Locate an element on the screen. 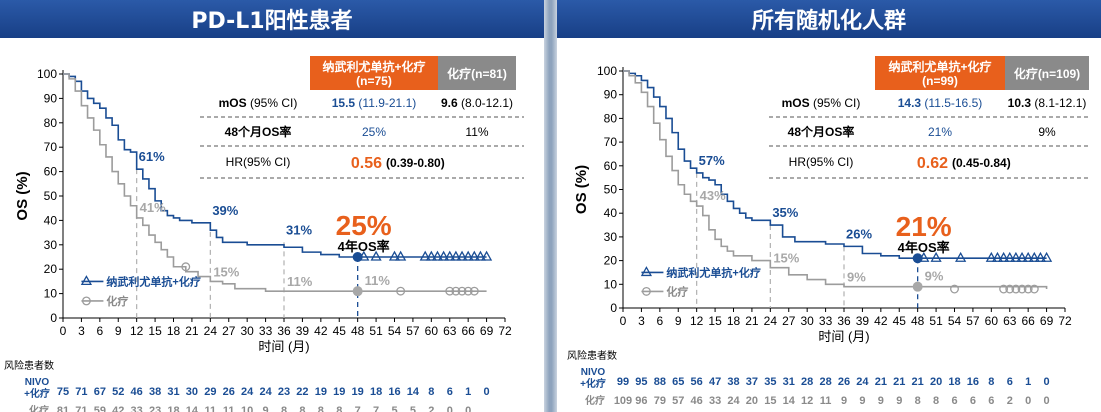  landmark-label-chemo: 15% is located at coordinates (226, 271).